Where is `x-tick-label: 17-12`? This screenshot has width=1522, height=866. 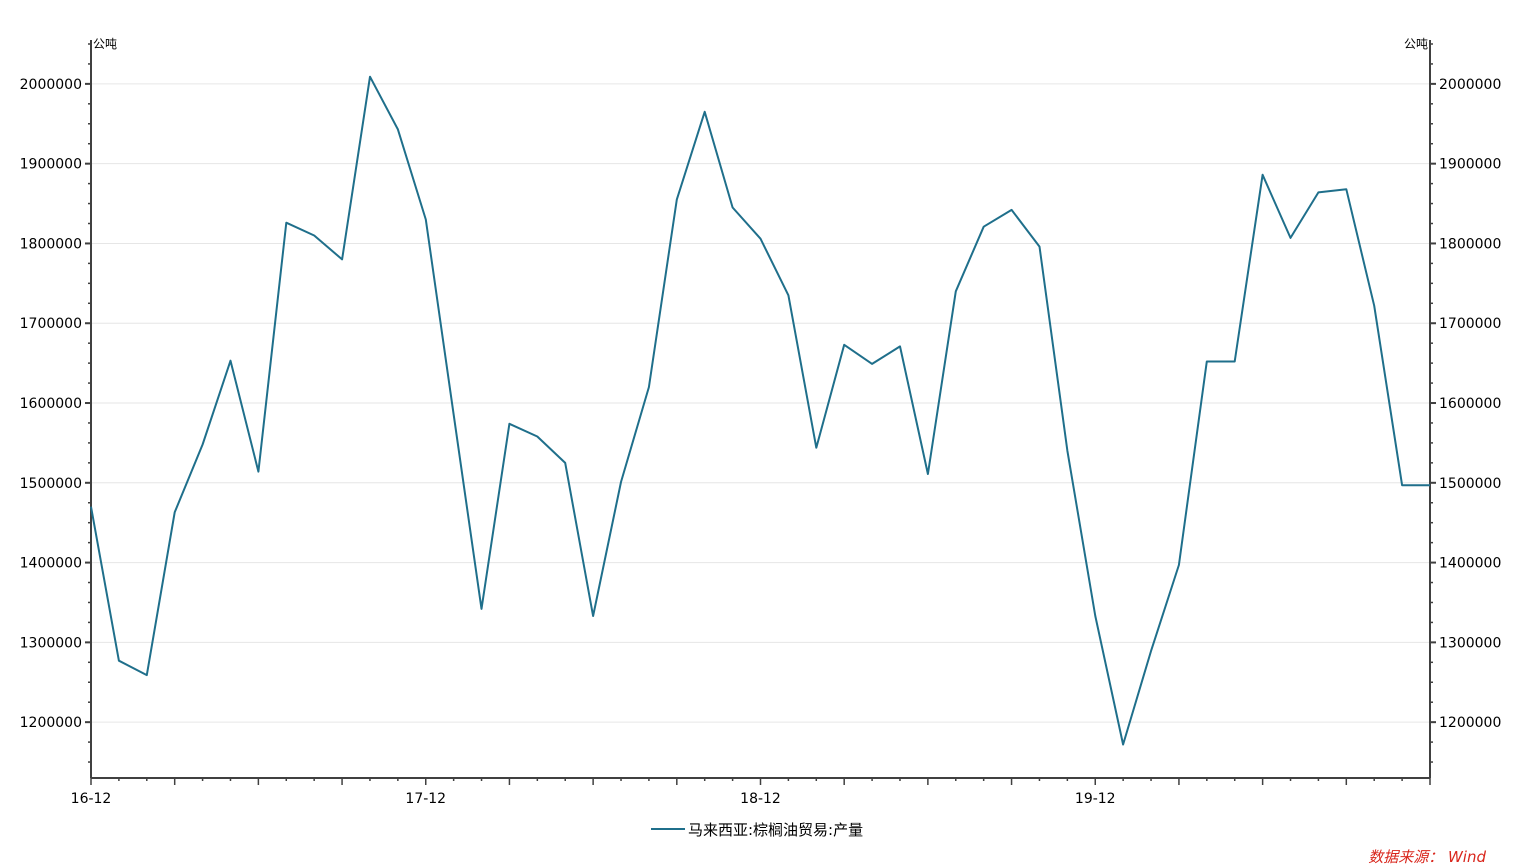 x-tick-label: 17-12 is located at coordinates (425, 799).